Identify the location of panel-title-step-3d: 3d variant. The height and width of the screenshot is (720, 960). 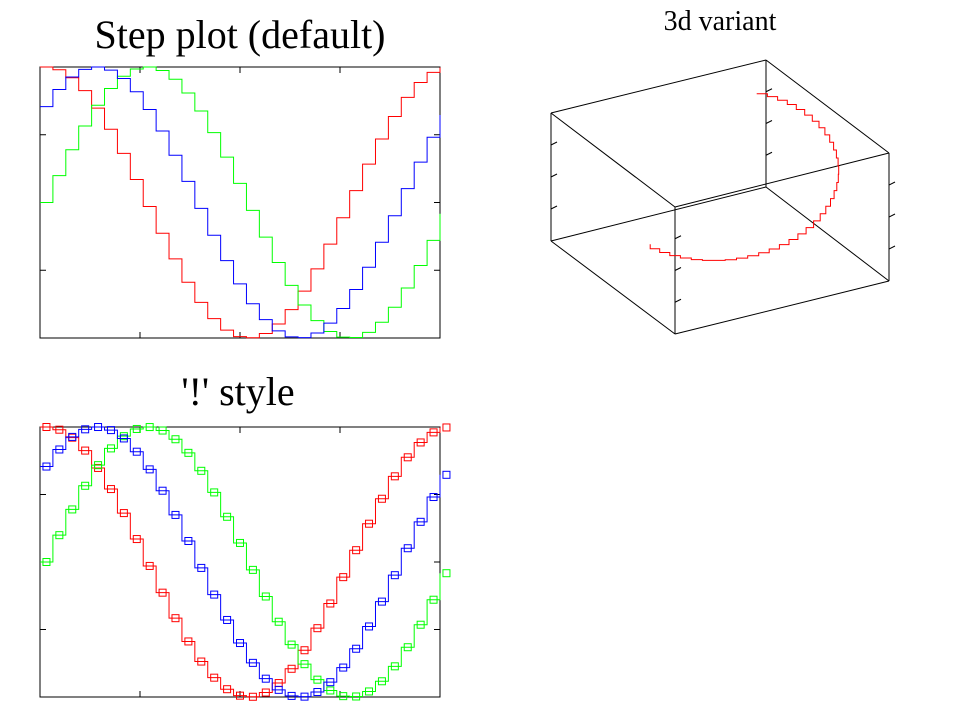
(720, 21).